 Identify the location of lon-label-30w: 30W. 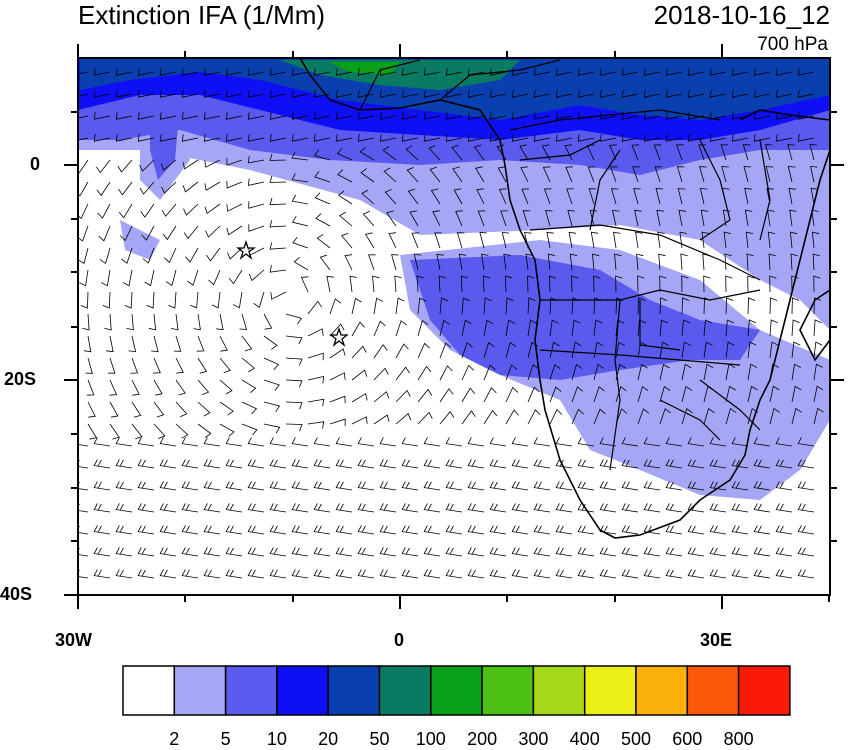
(74, 640).